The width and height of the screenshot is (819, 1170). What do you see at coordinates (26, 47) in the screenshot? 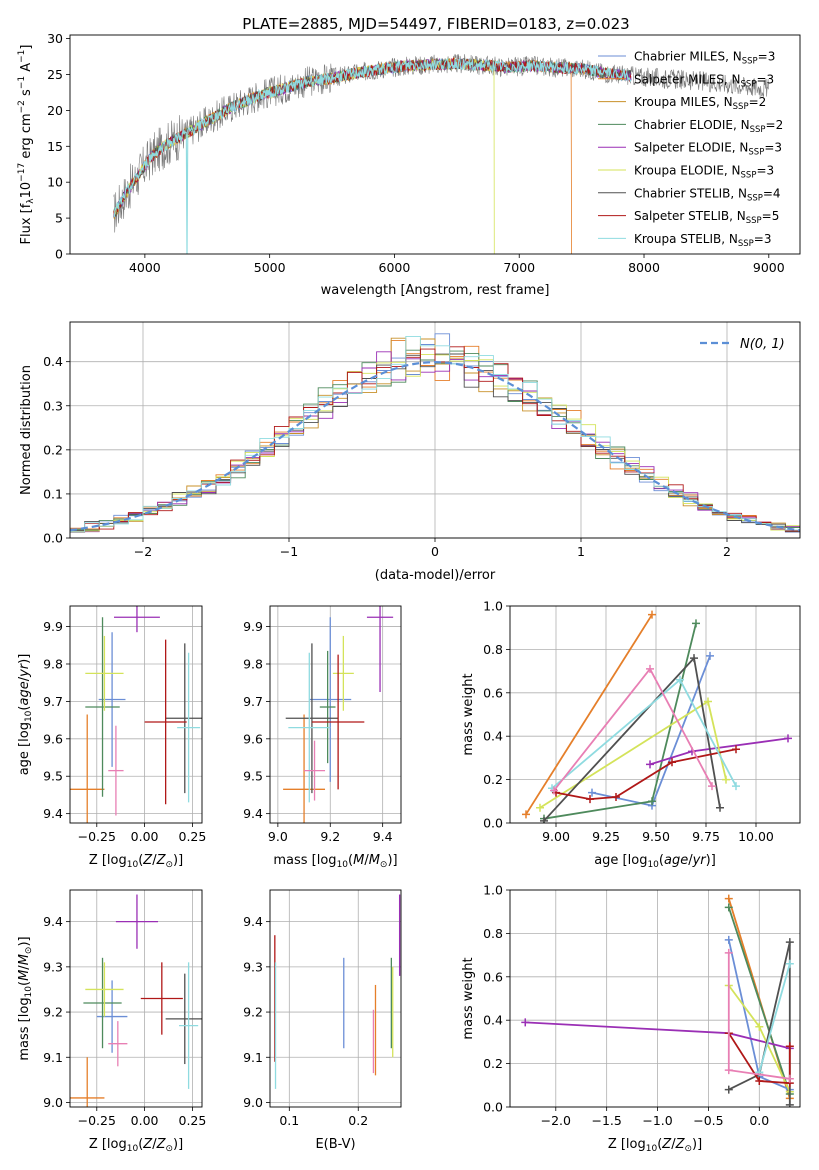
I see `label-part: ]` at bounding box center [26, 47].